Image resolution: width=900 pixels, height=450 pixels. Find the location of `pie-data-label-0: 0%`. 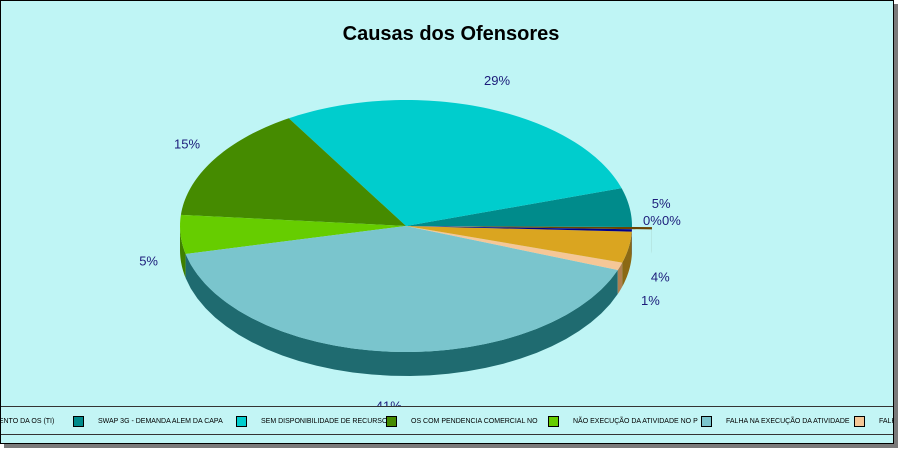

pie-data-label-0: 0% is located at coordinates (671, 220).